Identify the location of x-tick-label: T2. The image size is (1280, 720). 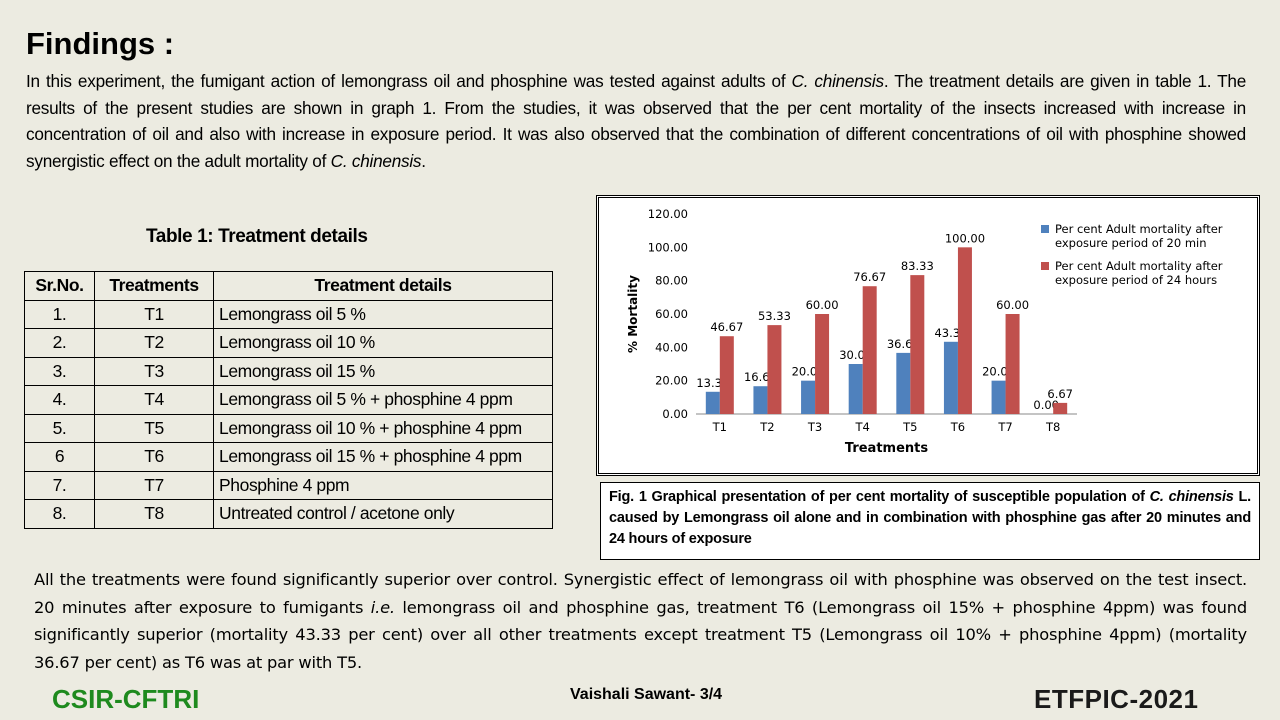
(766, 427).